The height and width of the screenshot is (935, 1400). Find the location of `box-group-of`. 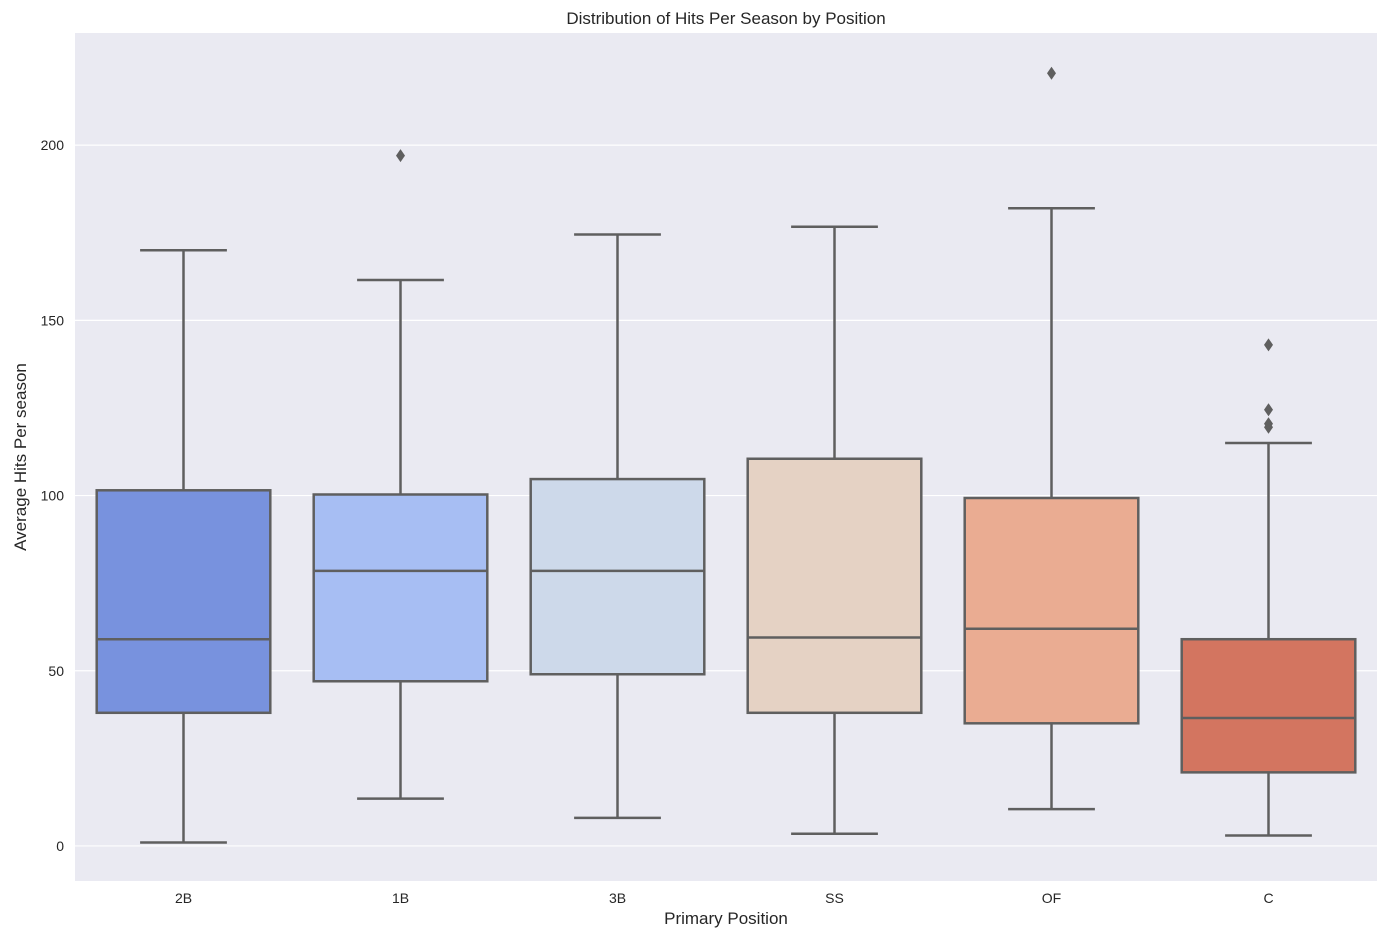

box-group-of is located at coordinates (1051, 438).